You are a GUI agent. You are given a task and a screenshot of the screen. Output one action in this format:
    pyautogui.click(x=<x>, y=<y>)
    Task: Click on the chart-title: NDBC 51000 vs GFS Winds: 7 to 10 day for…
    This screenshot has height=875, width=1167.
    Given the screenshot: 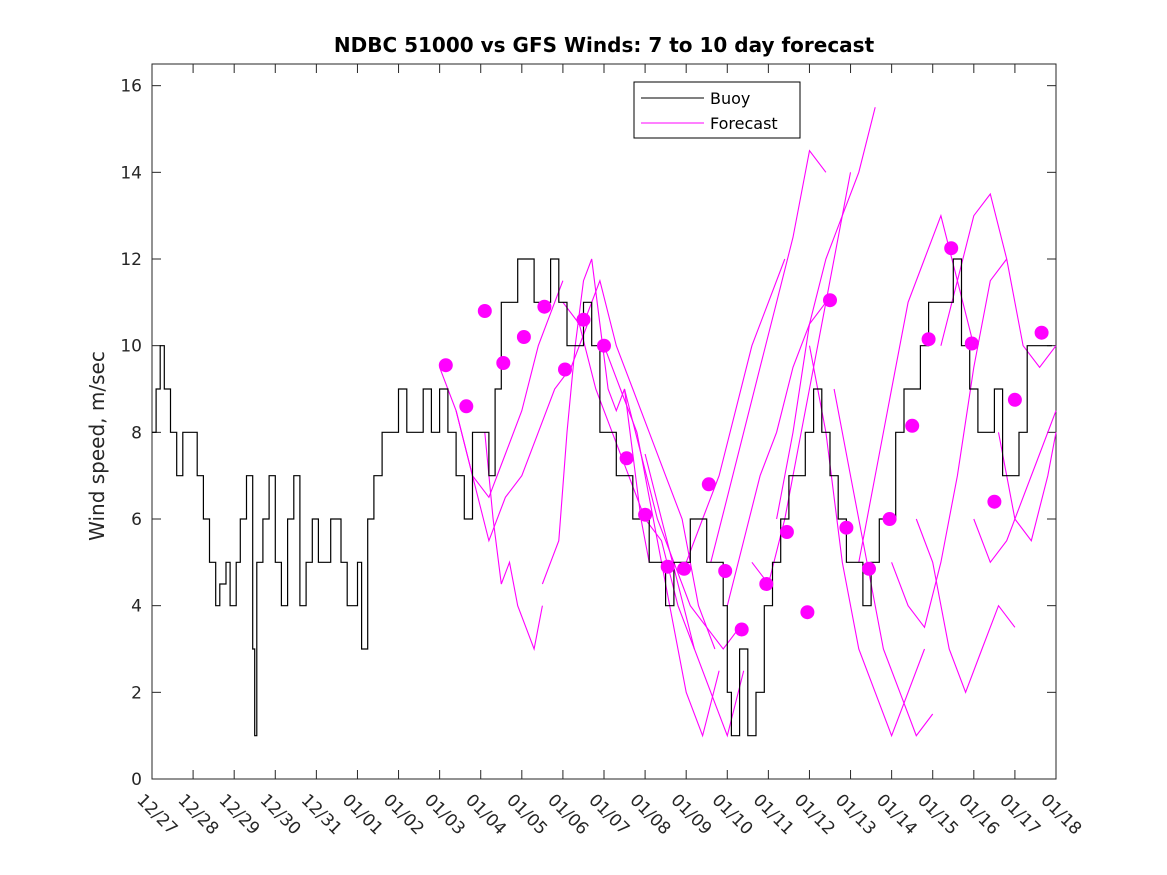 What is the action you would take?
    pyautogui.click(x=604, y=45)
    